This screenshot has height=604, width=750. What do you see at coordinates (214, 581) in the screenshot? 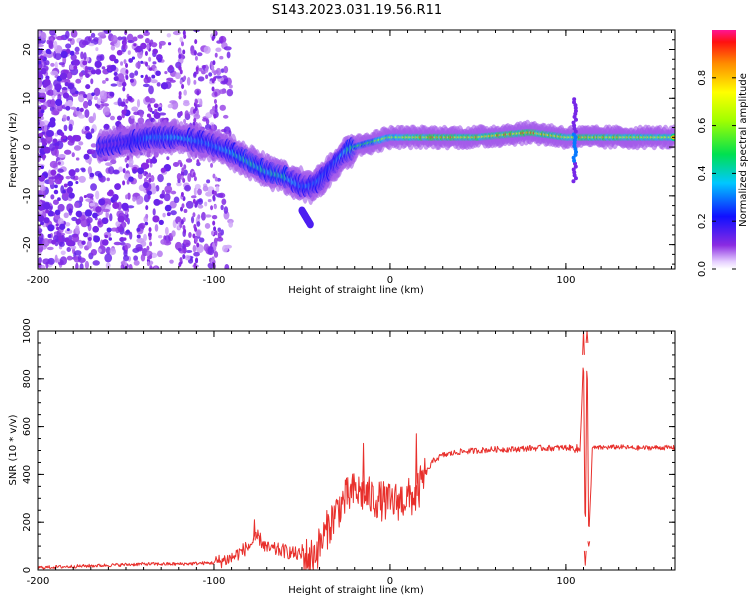
I see `x-tick-label: -100` at bounding box center [214, 581].